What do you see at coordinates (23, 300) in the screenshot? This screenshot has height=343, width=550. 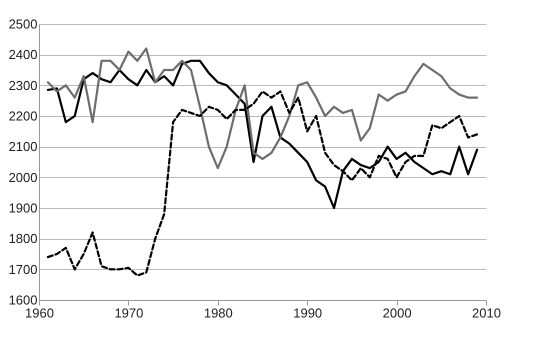 I see `y-tick-label: 1600` at bounding box center [23, 300].